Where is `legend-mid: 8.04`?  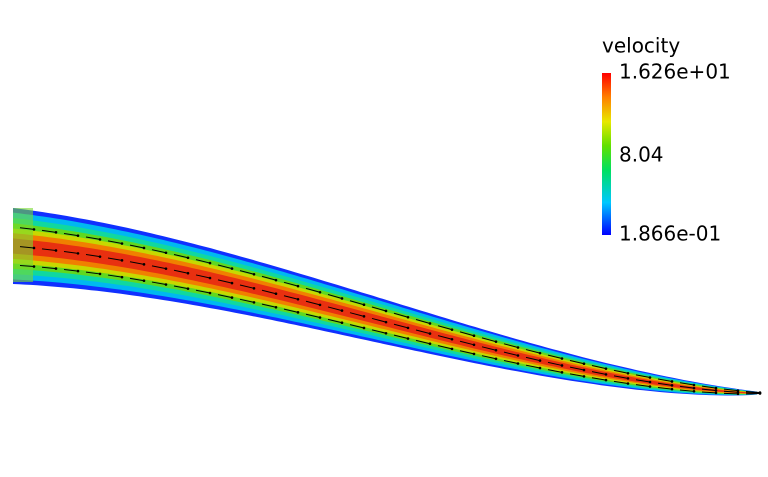 legend-mid: 8.04 is located at coordinates (641, 155).